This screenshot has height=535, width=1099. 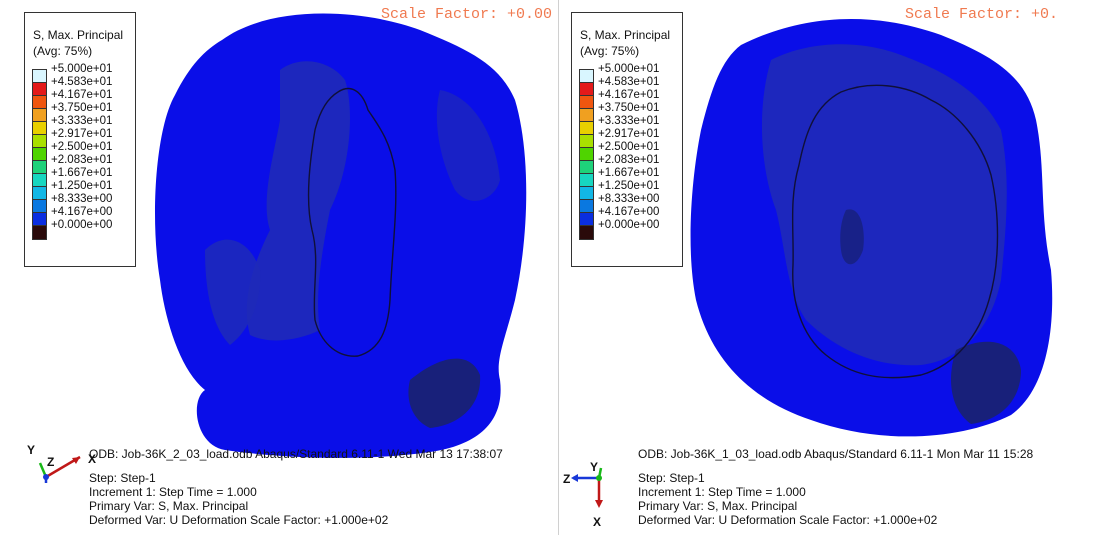 What do you see at coordinates (895, 231) in the screenshot?
I see `contact-outline-right` at bounding box center [895, 231].